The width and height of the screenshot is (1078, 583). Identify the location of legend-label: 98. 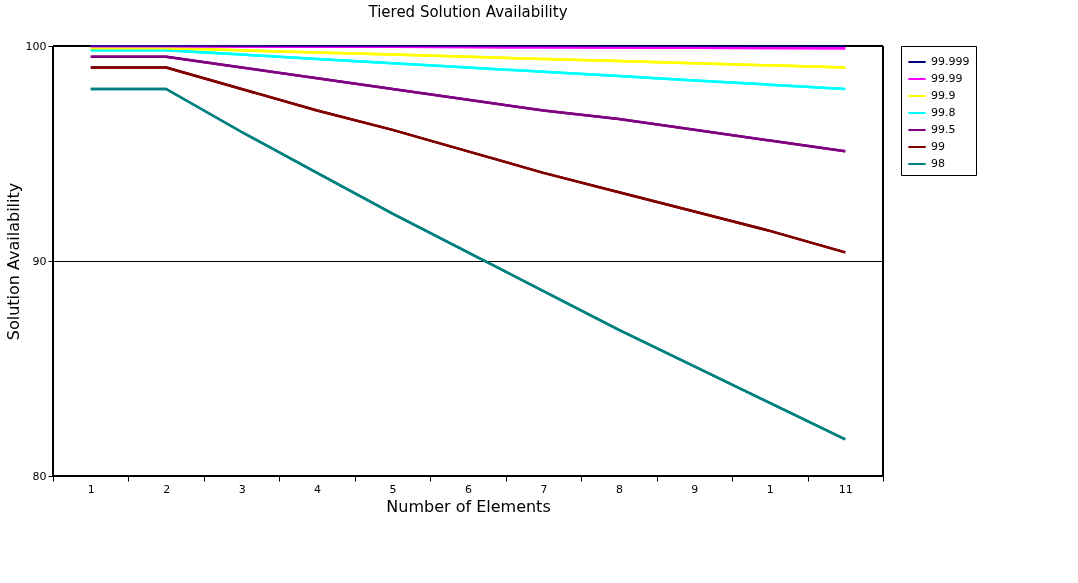
(938, 163).